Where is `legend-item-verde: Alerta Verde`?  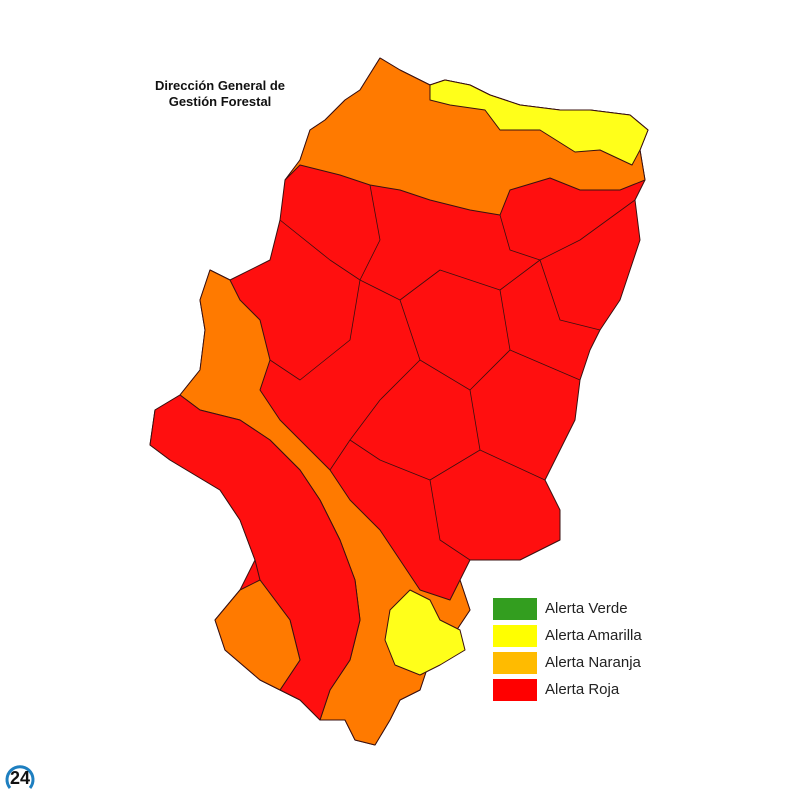 legend-item-verde: Alerta Verde is located at coordinates (567, 608).